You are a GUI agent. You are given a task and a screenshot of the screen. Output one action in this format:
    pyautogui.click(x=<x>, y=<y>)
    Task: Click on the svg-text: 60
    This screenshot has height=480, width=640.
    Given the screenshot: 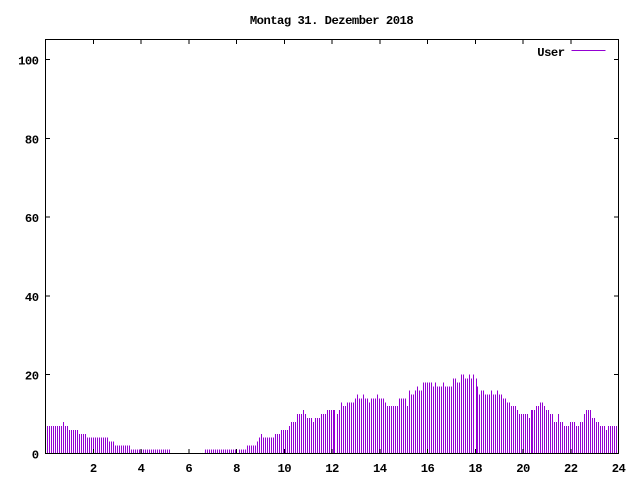 What is the action you would take?
    pyautogui.click(x=32, y=219)
    